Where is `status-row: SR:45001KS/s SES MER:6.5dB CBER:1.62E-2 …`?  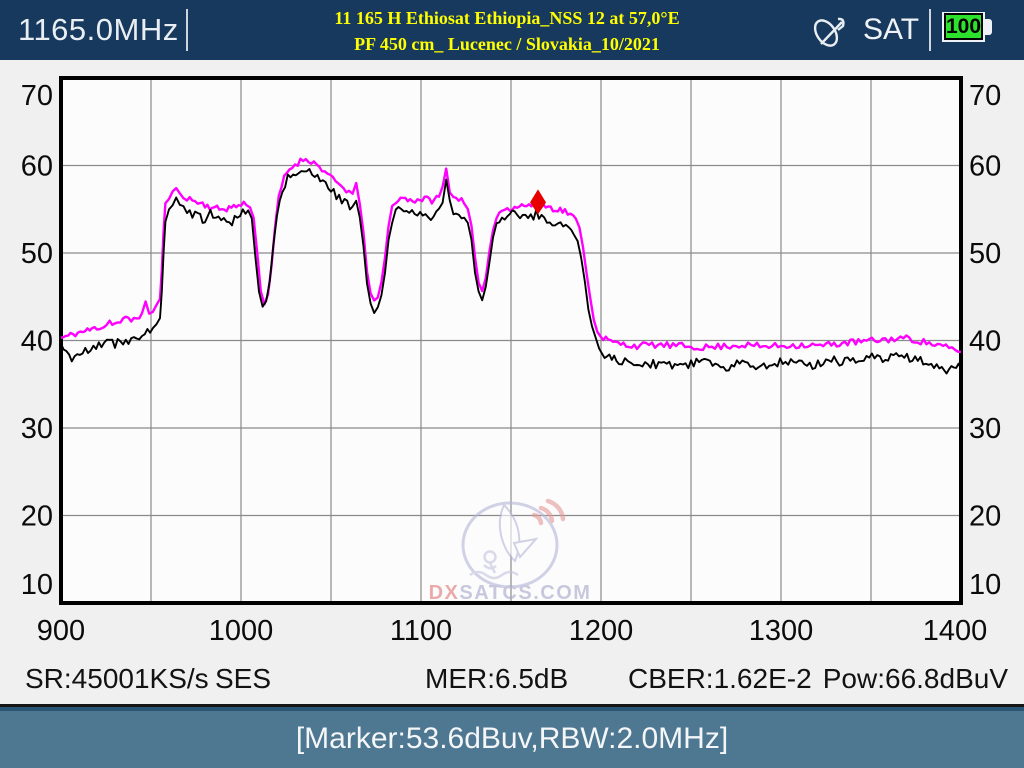
status-row: SR:45001KS/s SES MER:6.5dB CBER:1.62E-2 … is located at coordinates (512, 679).